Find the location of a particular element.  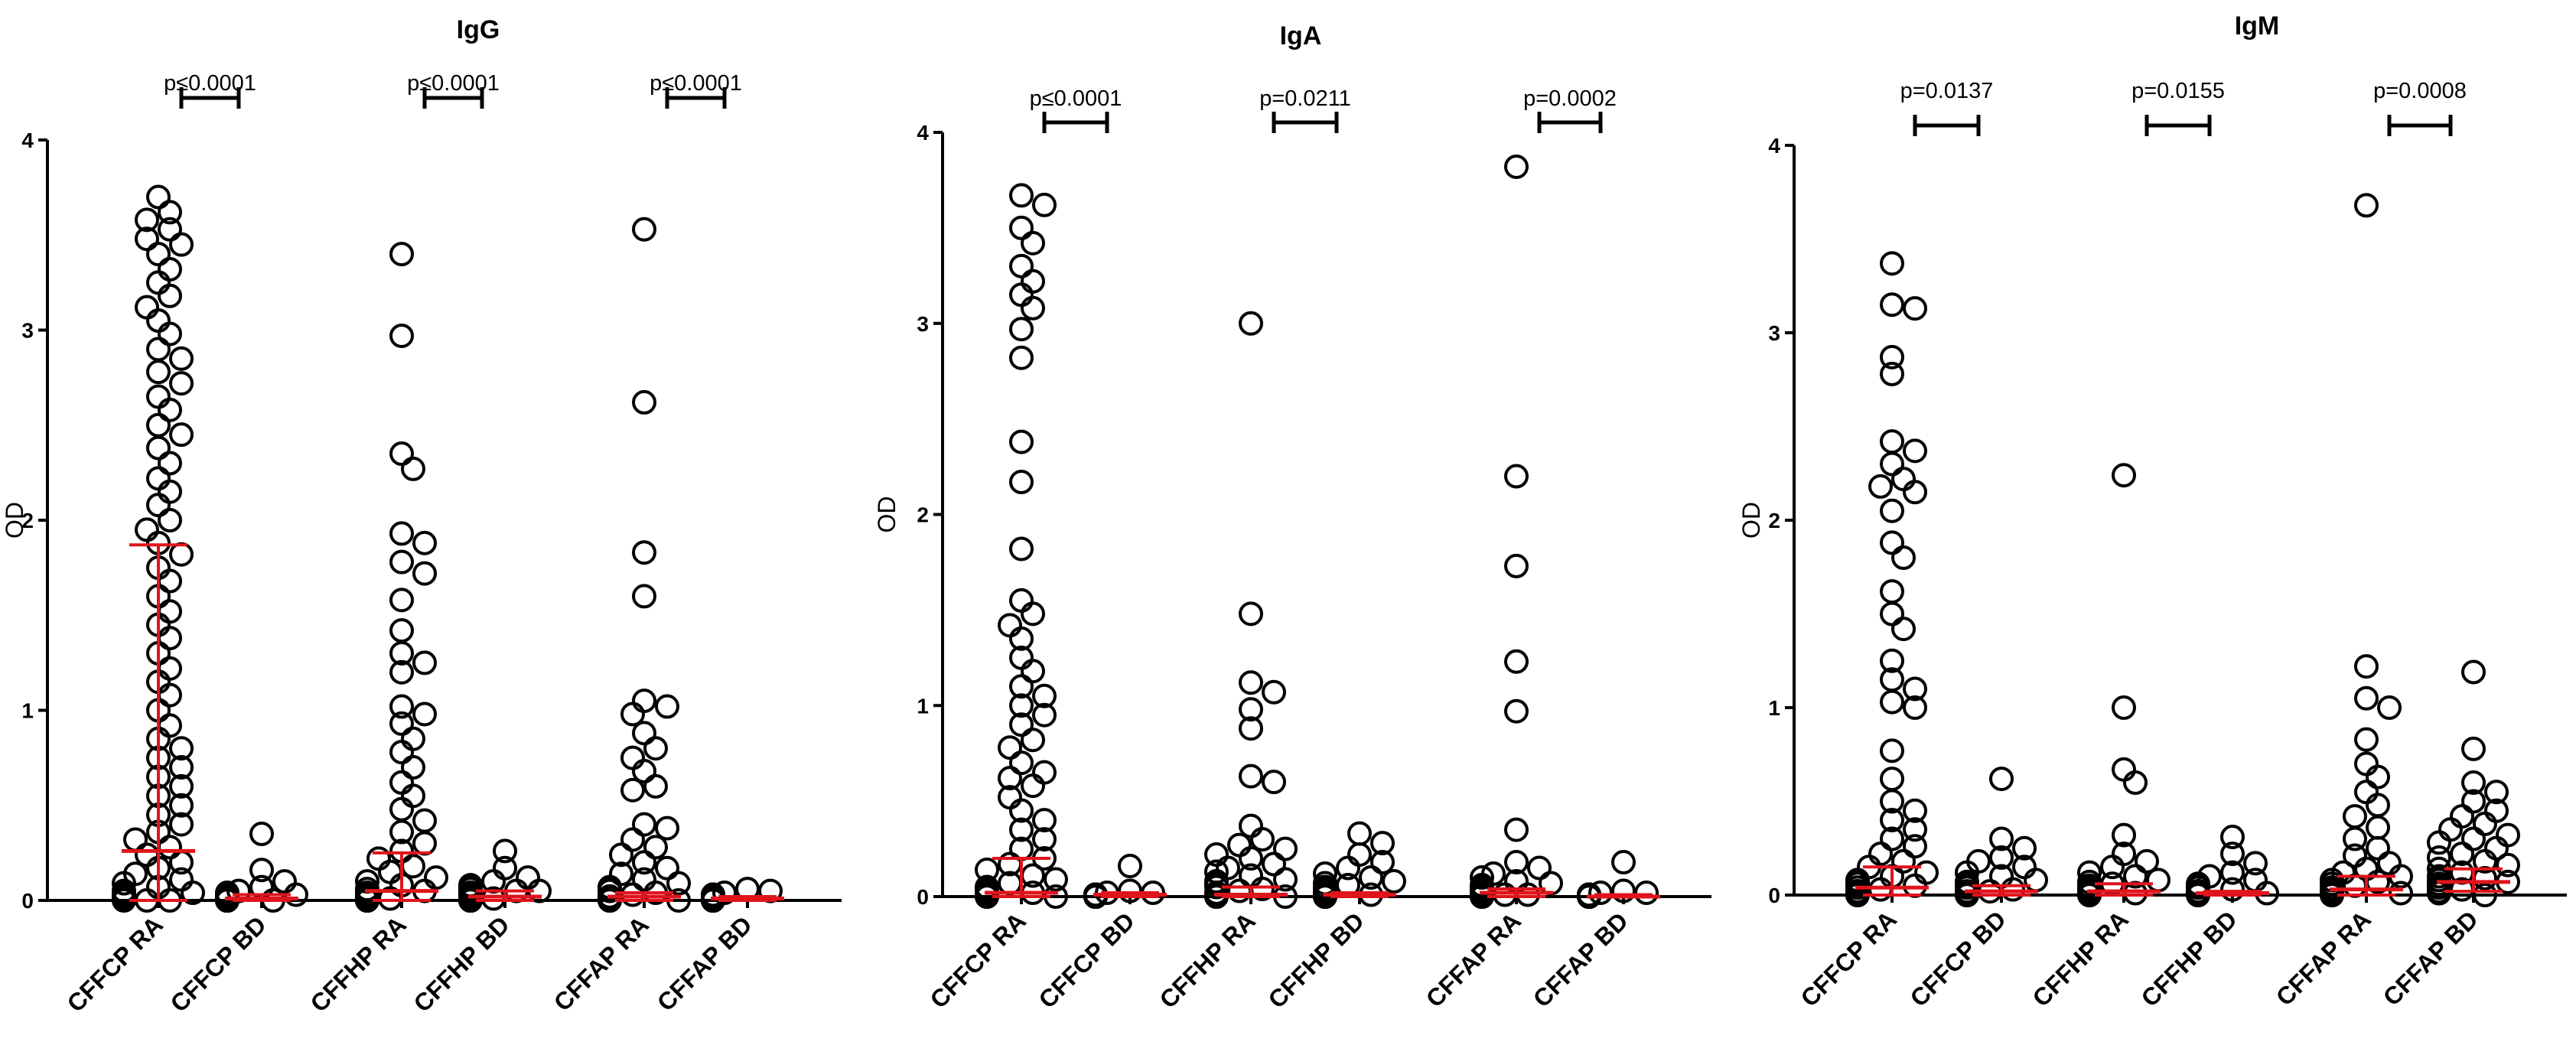

y-tick-label: 4 is located at coordinates (923, 133).